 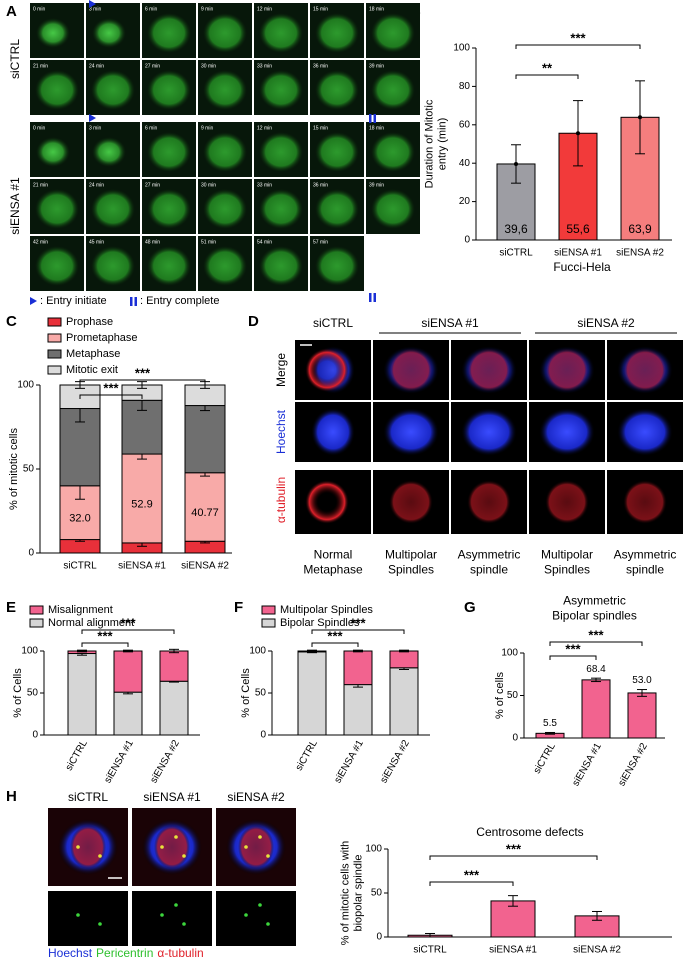 What do you see at coordinates (333, 323) in the screenshot?
I see `column-group-label: siCTRL` at bounding box center [333, 323].